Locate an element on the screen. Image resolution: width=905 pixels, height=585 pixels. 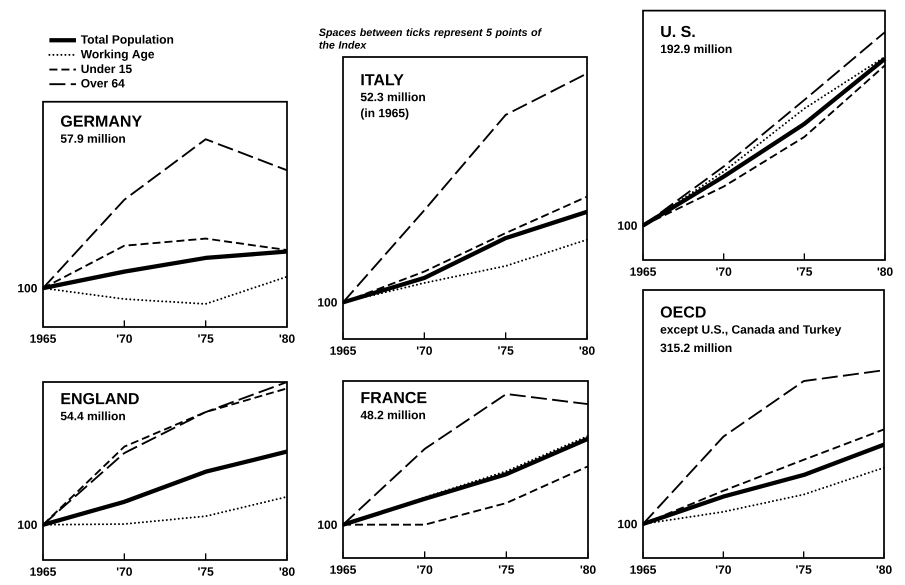
legend-label: Over 64 is located at coordinates (103, 83).